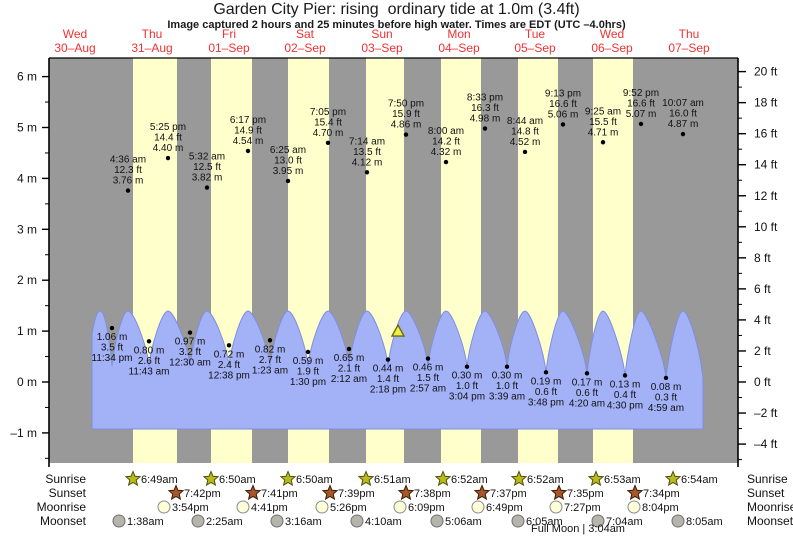 This screenshot has height=537, width=793. What do you see at coordinates (766, 103) in the screenshot?
I see `right-axis-tick-label: 18 ft` at bounding box center [766, 103].